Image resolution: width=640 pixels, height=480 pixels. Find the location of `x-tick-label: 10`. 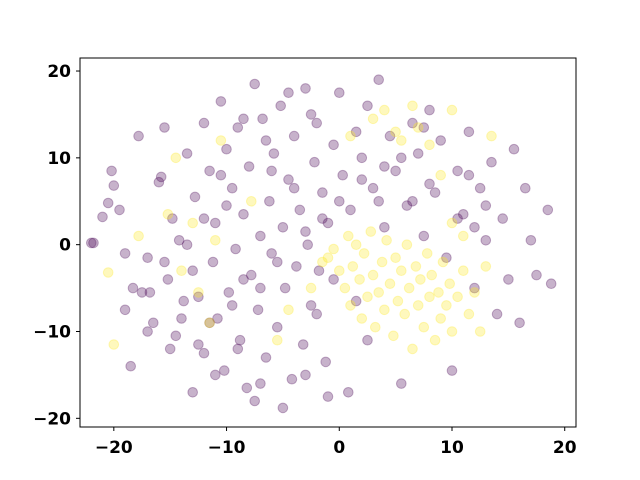

x-tick-label: 10 is located at coordinates (452, 448).